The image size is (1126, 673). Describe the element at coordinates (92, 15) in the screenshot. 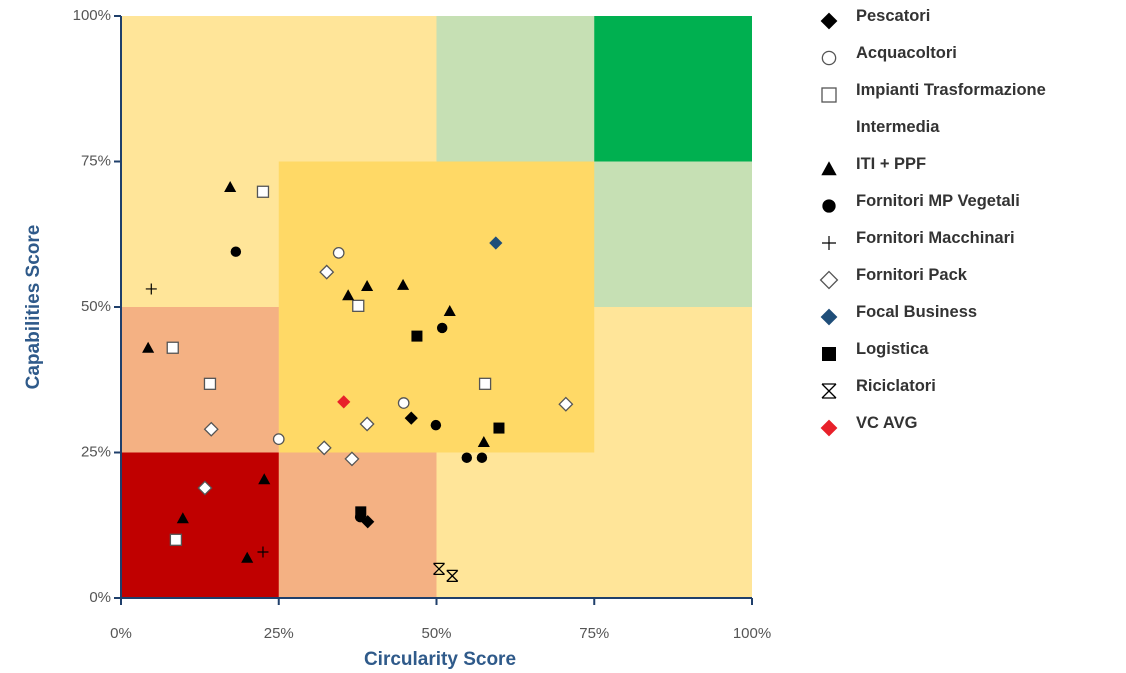

I see `y-tick-label: 100%` at that location.